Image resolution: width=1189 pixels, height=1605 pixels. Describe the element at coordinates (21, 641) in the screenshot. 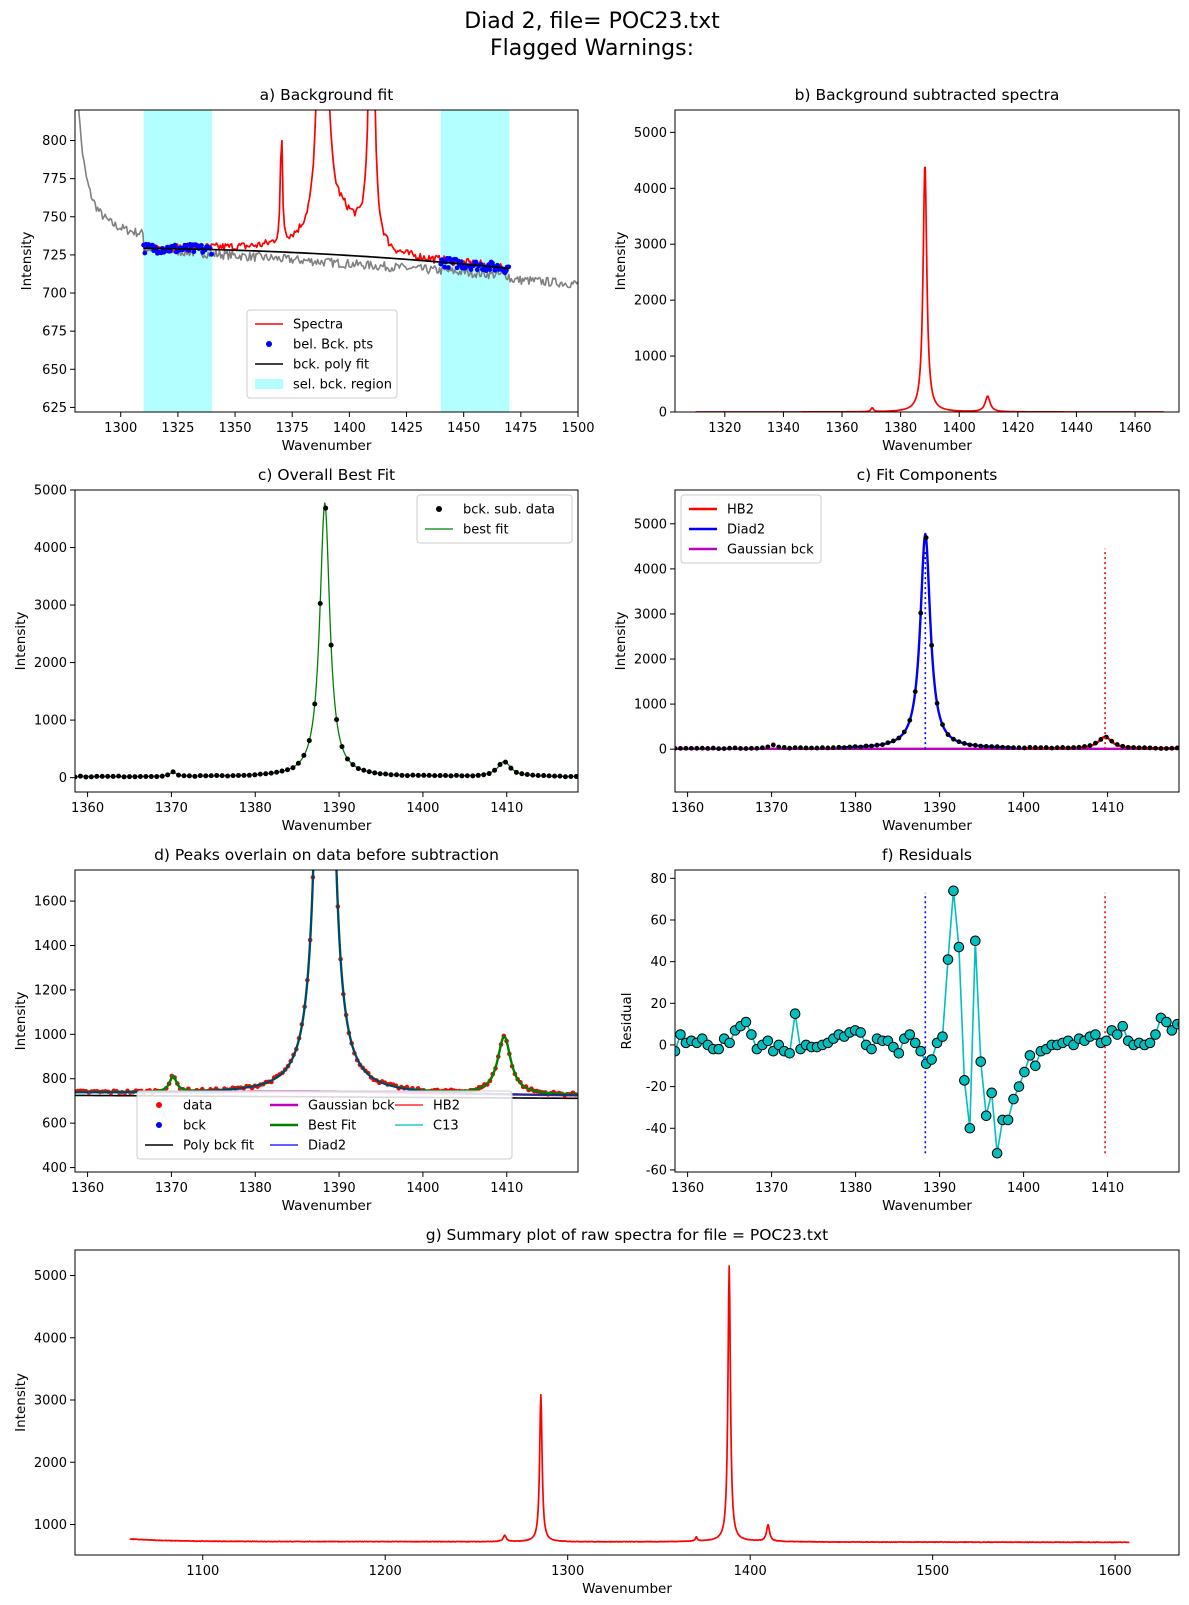

I see `y-axis-label-c1: Intensity` at that location.